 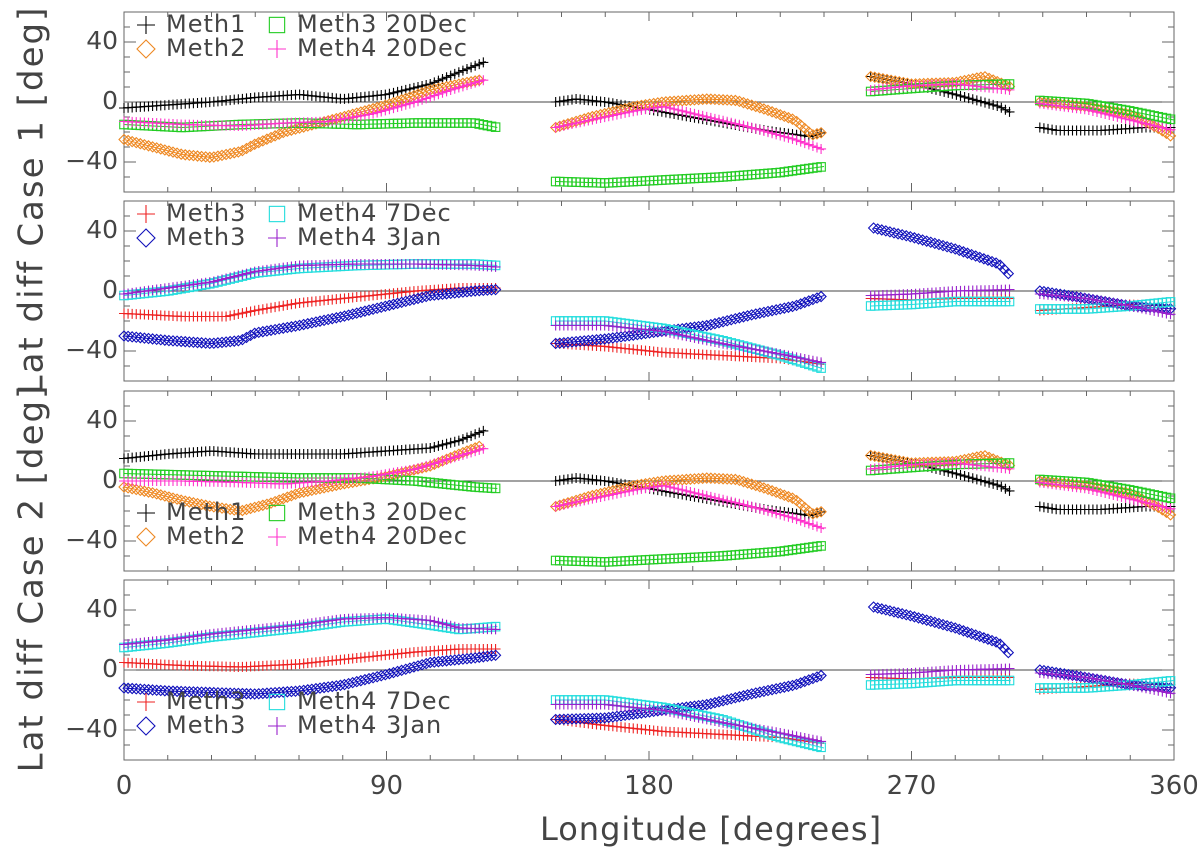 I want to click on legend-label: Meth1, so click(x=206, y=512).